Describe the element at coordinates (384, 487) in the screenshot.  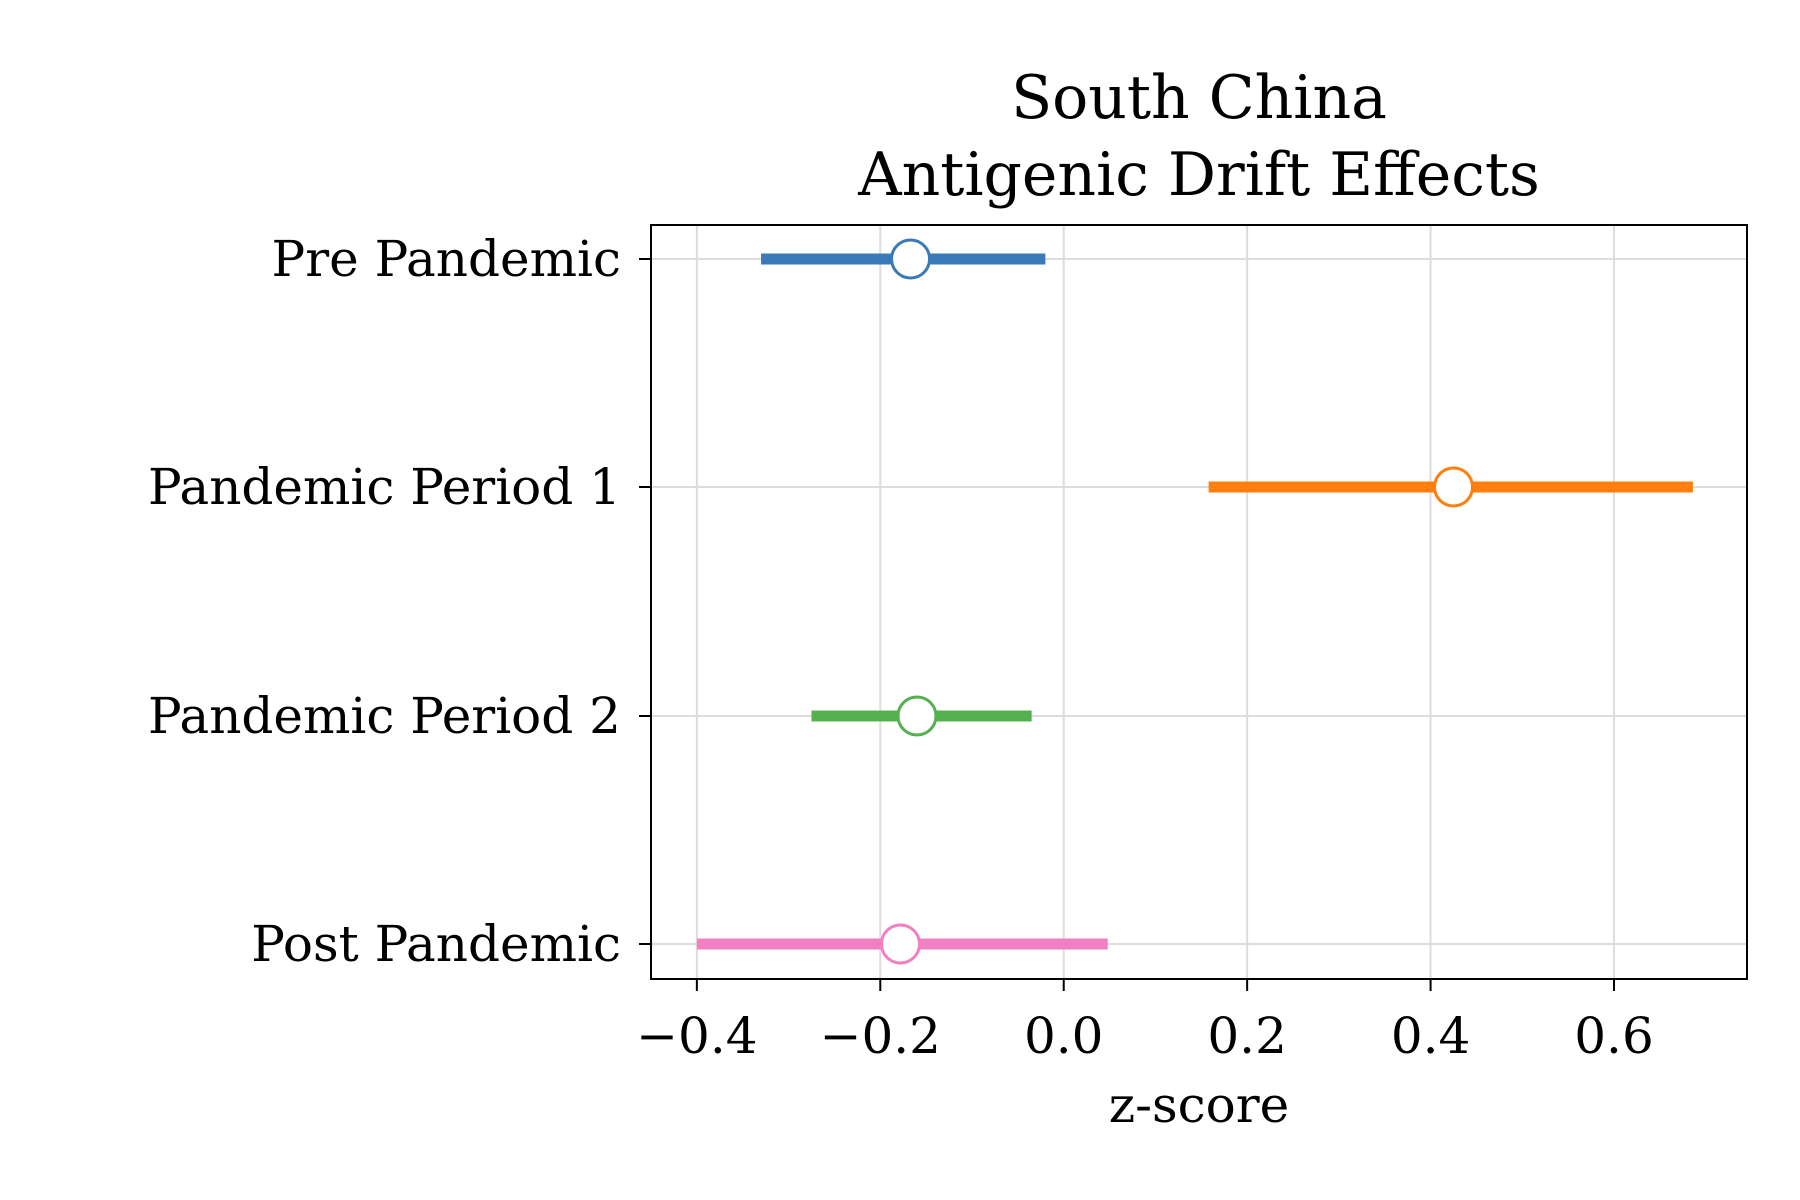
I see `y-category-label: Pandemic Period 1` at that location.